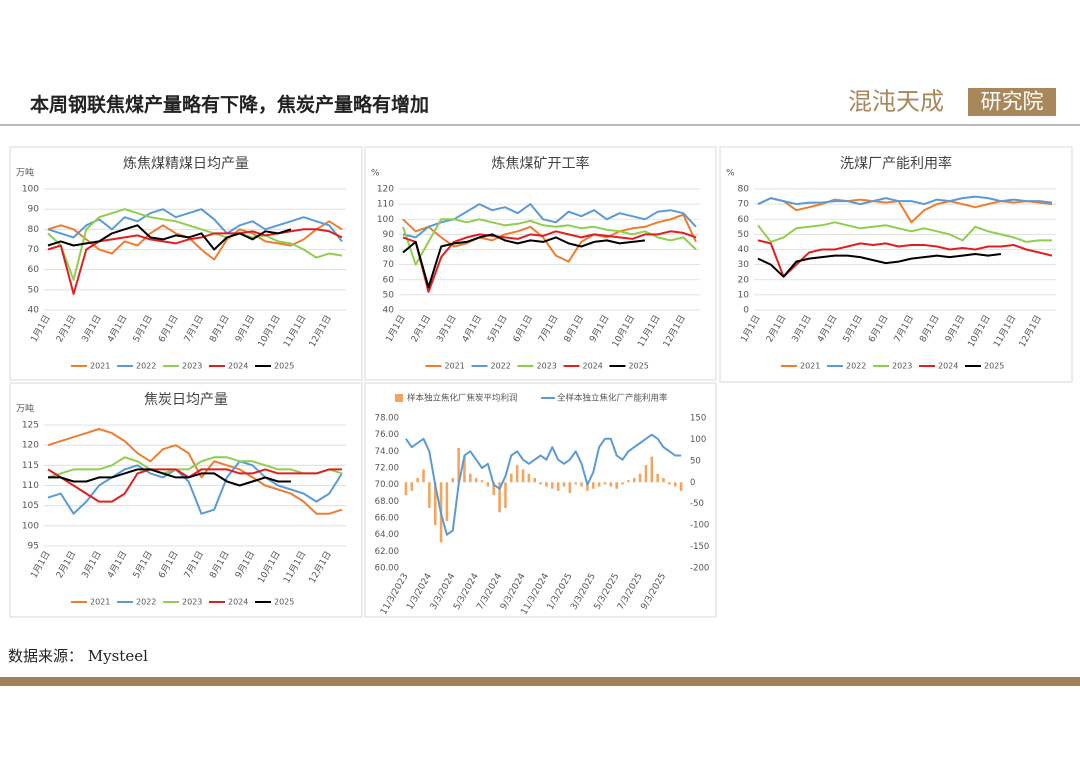 This screenshot has height=764, width=1080. I want to click on y-tick-label: 62.00, so click(387, 552).